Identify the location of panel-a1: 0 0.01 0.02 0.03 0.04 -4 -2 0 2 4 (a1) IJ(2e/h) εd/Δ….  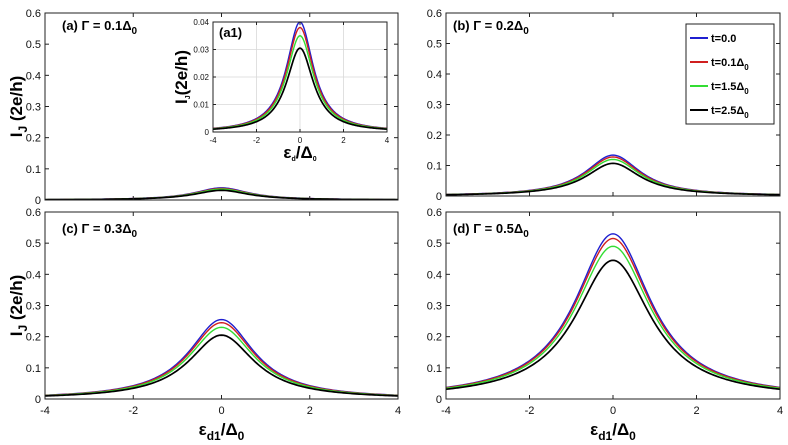
(281, 90).